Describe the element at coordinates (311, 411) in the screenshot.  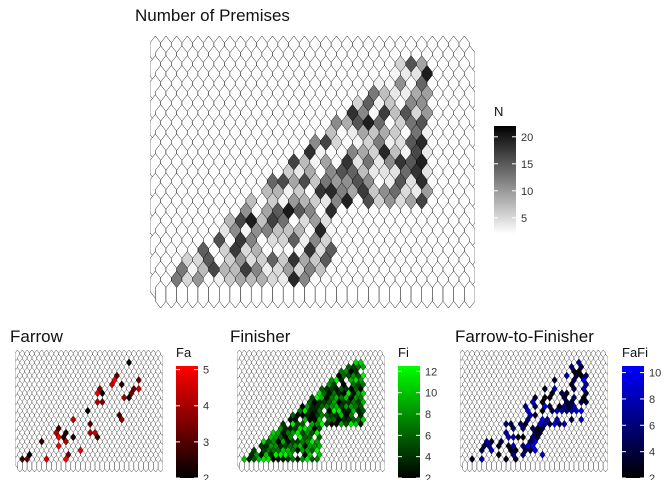
I see `finisher-hex-map` at that location.